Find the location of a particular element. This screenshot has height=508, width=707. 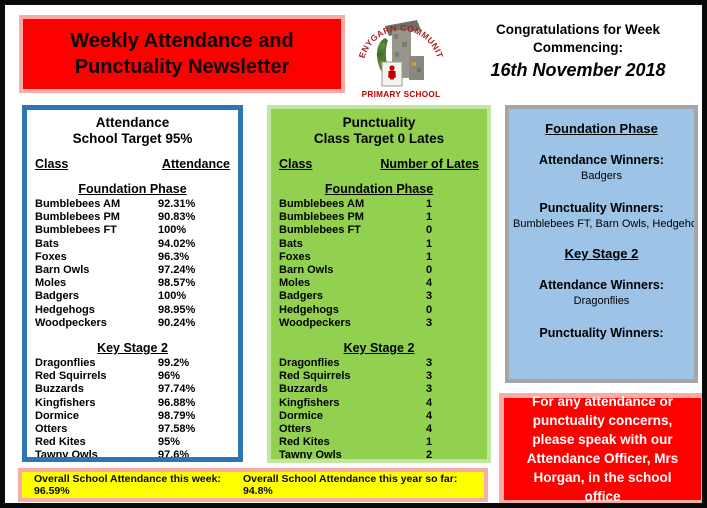

table-row: Buzzards 3 is located at coordinates (379, 389).